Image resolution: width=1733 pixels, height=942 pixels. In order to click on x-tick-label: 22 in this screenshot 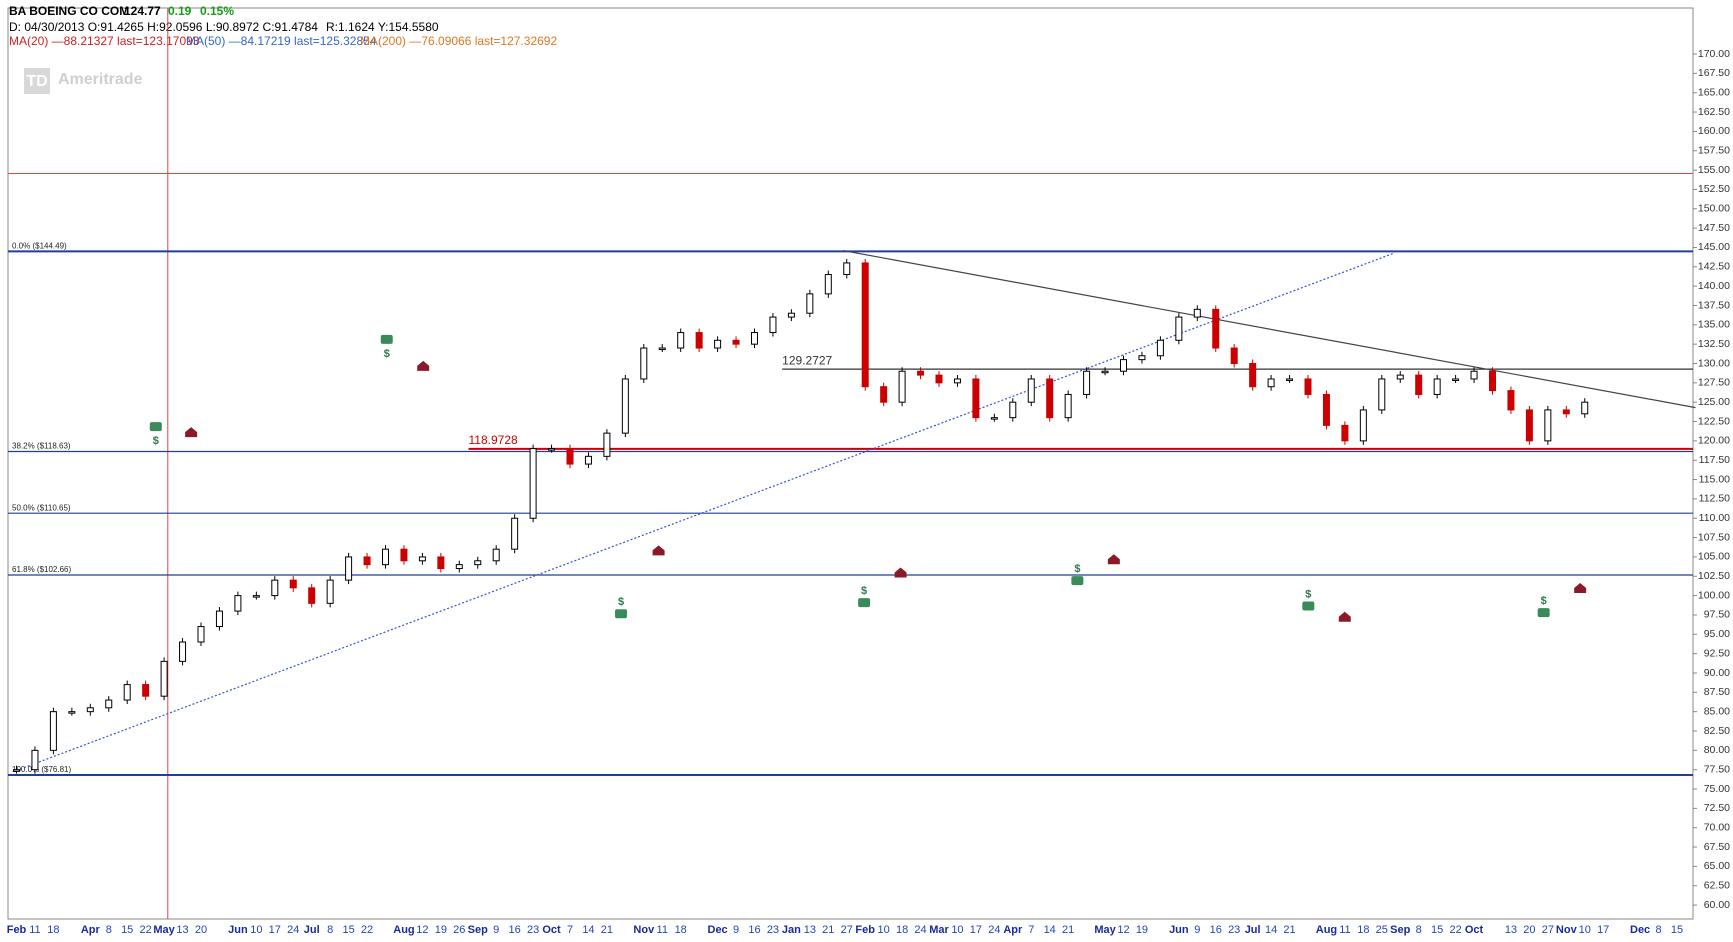, I will do `click(146, 930)`.